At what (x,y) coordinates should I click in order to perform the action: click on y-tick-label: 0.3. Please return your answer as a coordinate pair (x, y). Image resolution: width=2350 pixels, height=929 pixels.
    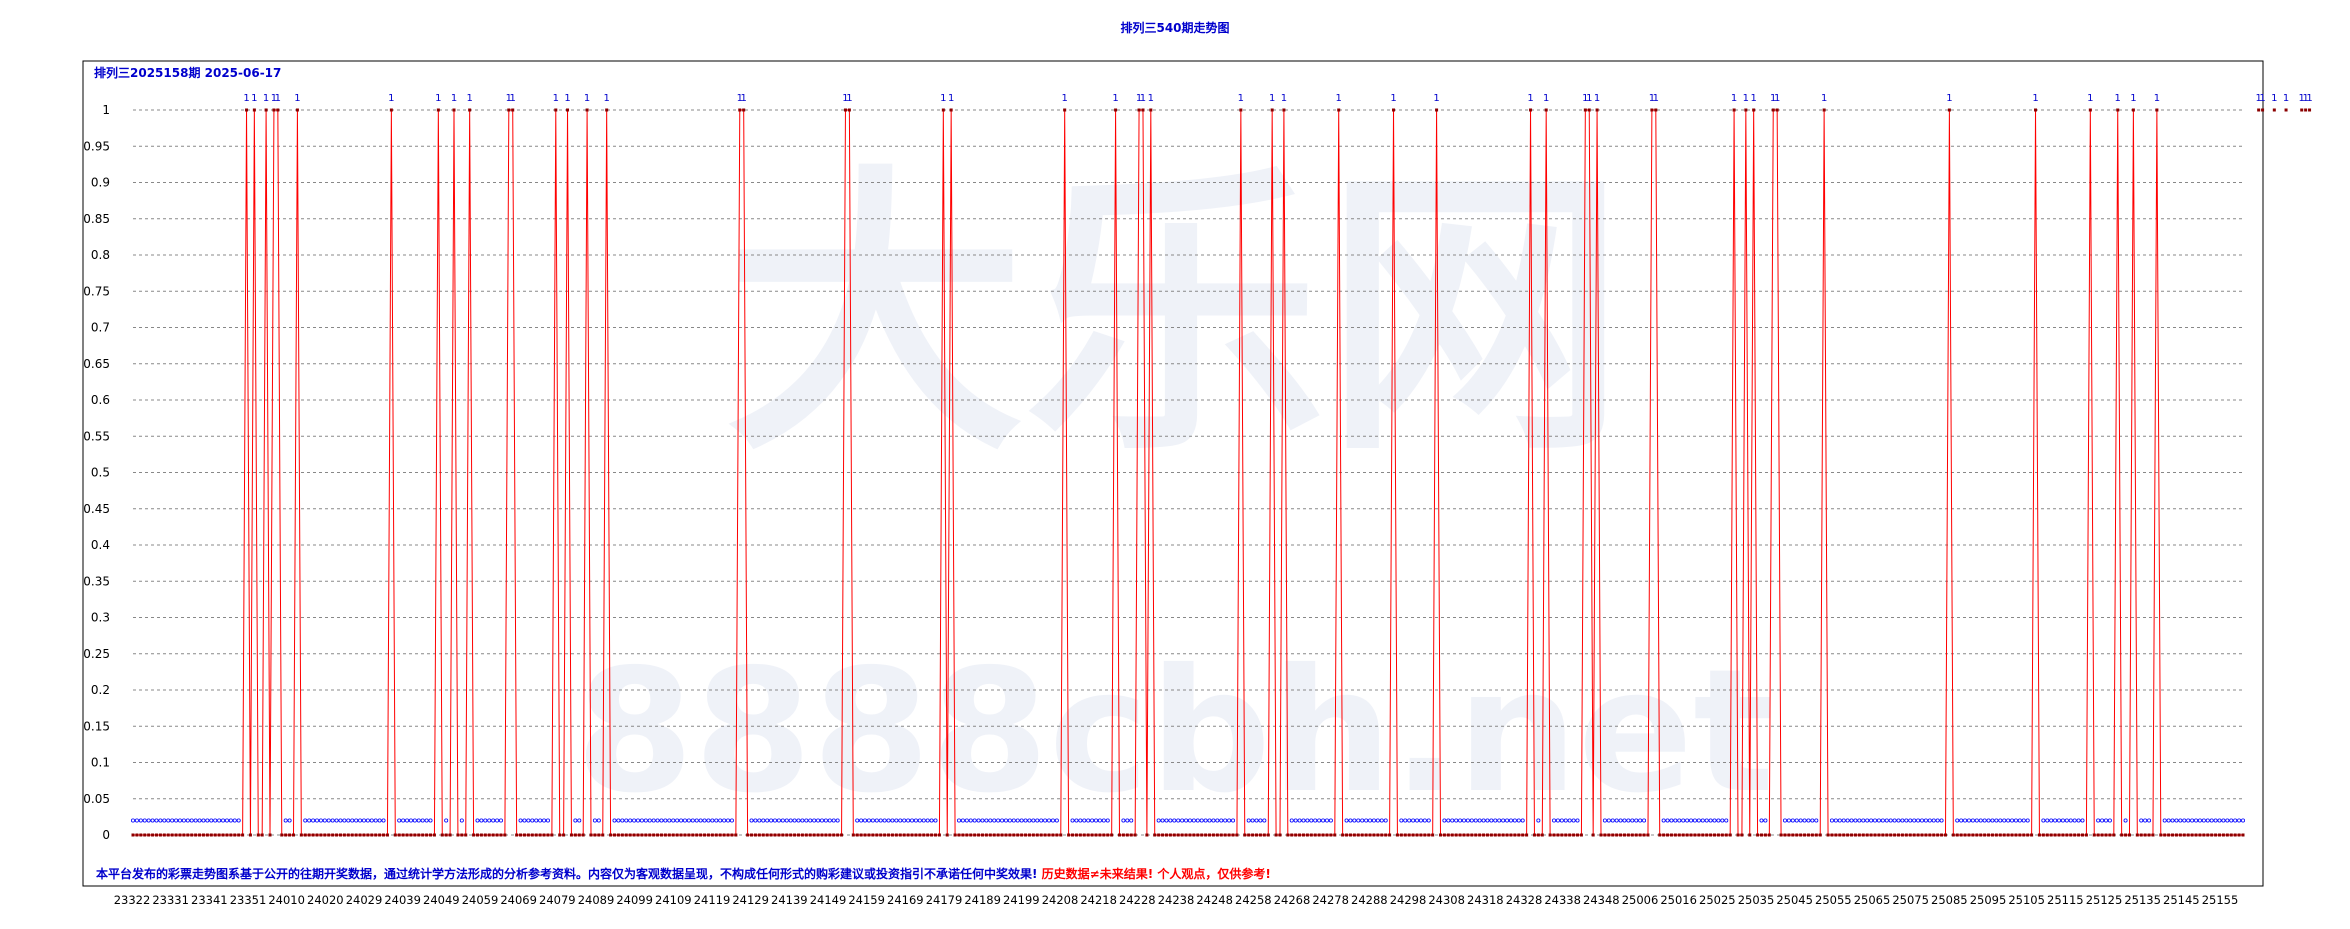
    Looking at the image, I should click on (100, 618).